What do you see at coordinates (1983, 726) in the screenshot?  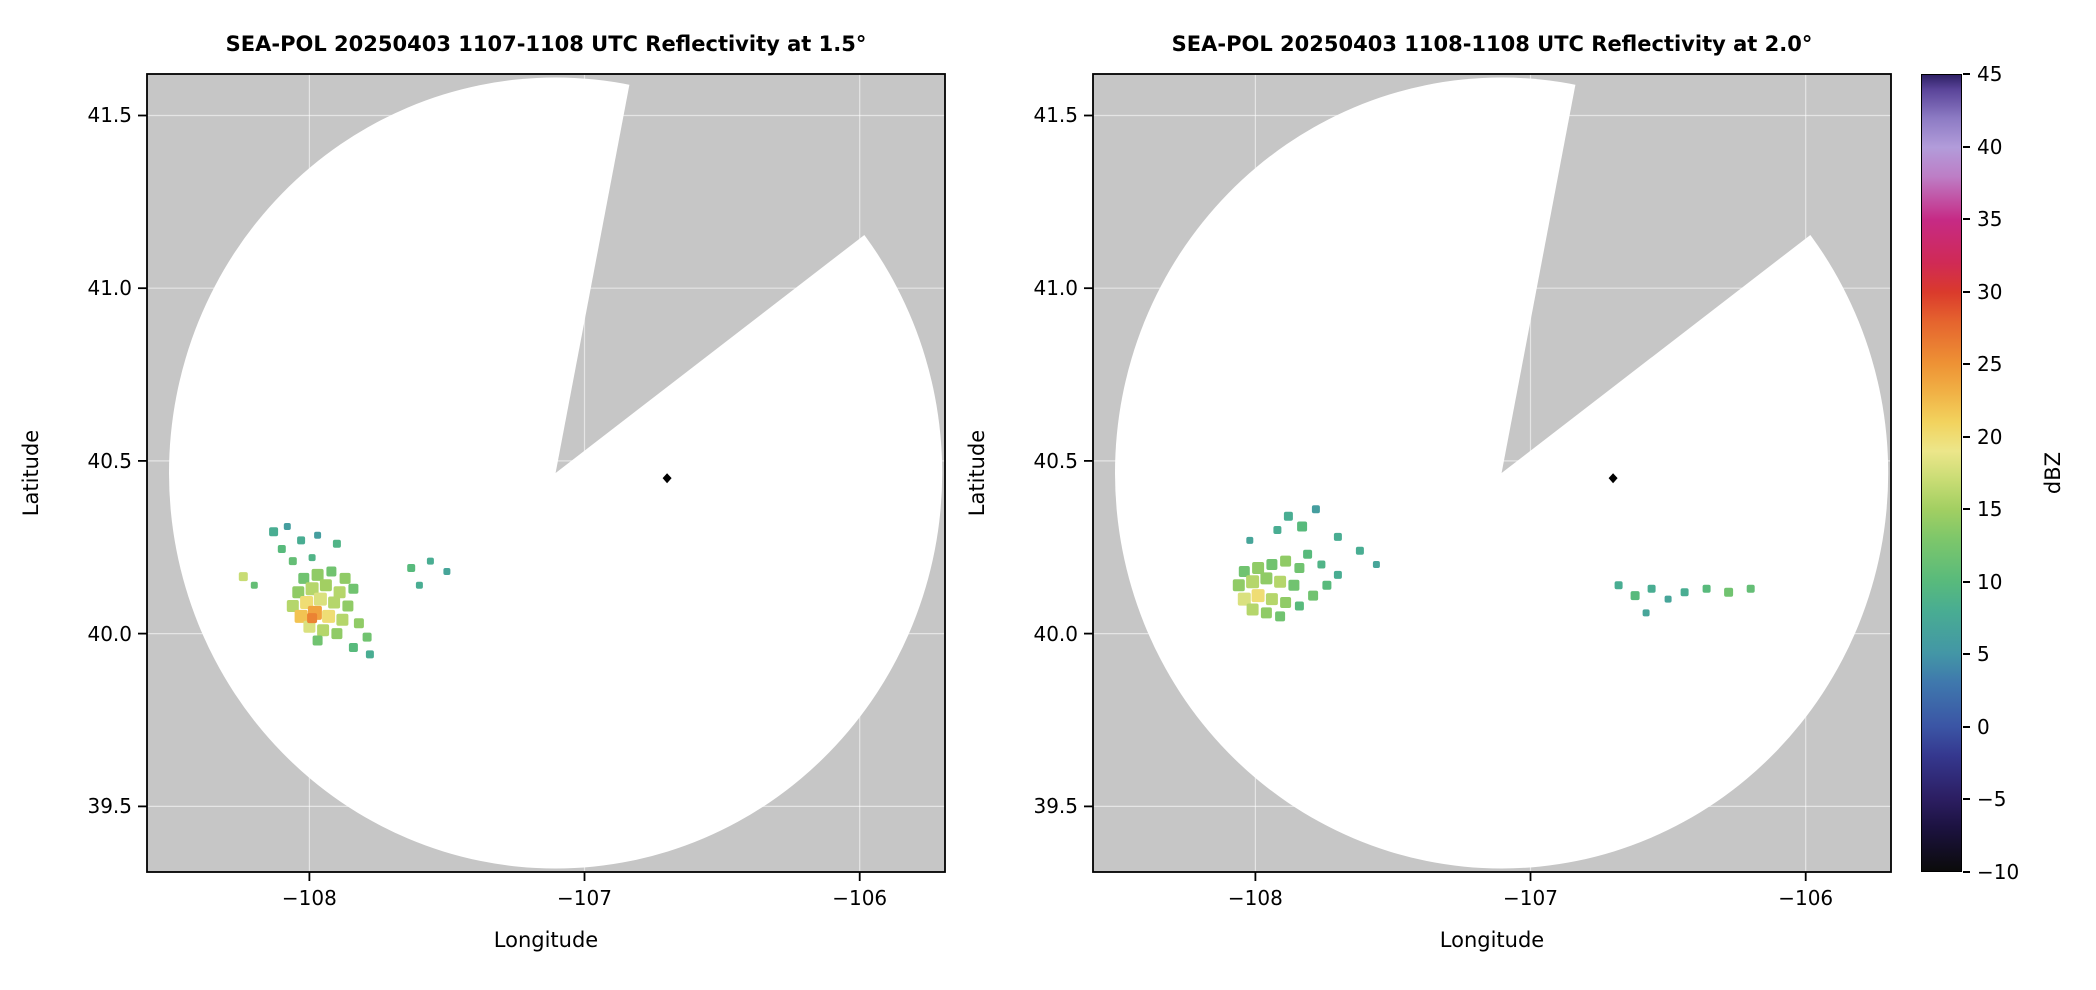 I see `colorbar-tick-label: 0` at bounding box center [1983, 726].